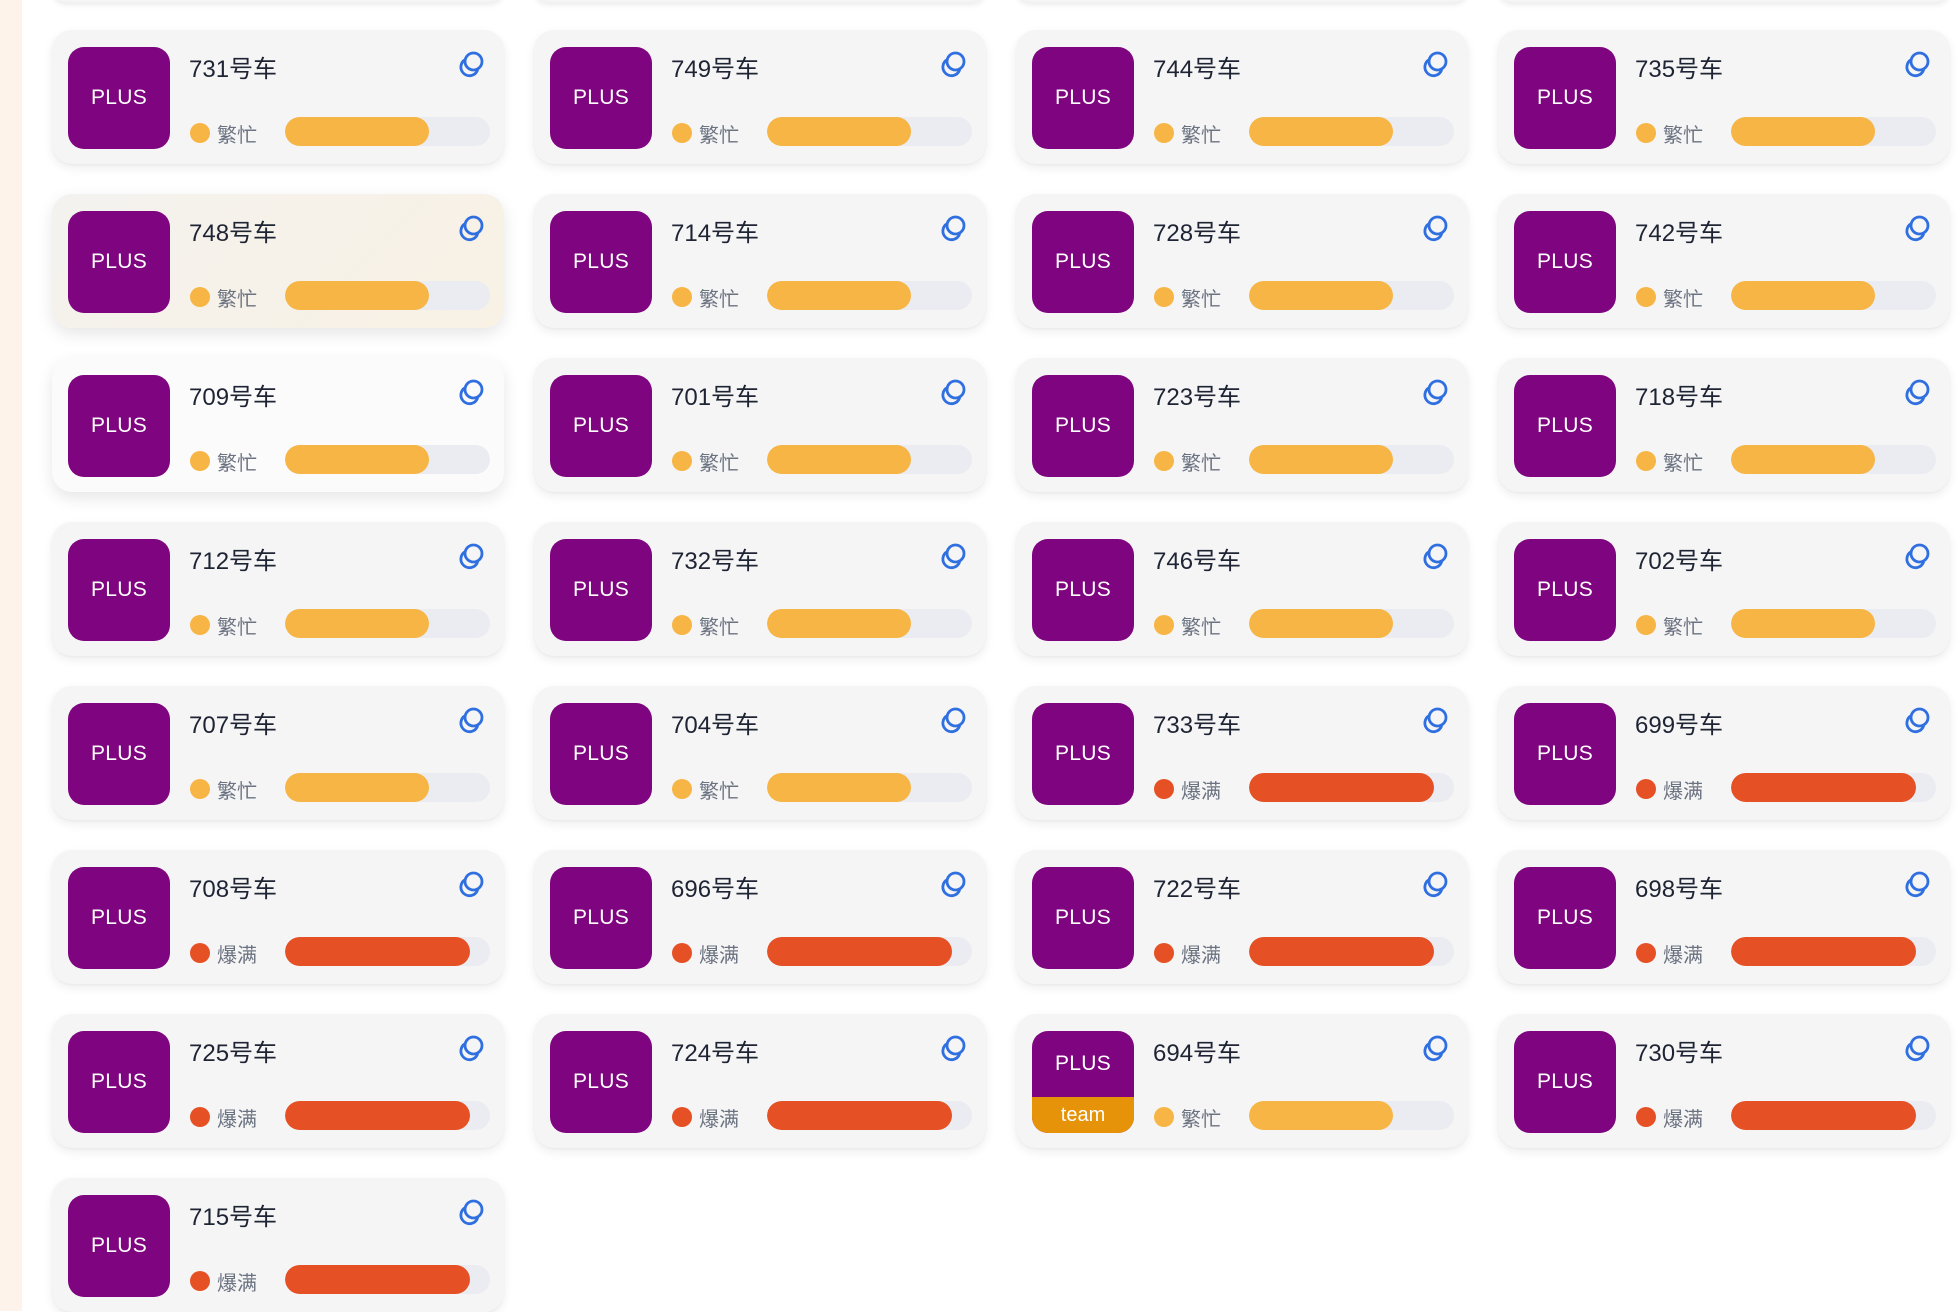 This screenshot has width=1960, height=1312. I want to click on car-card: PLUS 728号车 繁忙, so click(1242, 261).